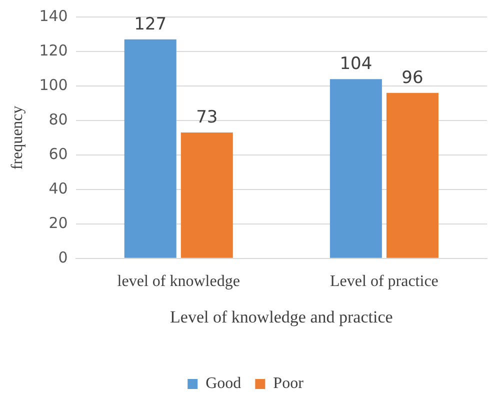 Image resolution: width=497 pixels, height=406 pixels. What do you see at coordinates (413, 78) in the screenshot?
I see `data-label: 96` at bounding box center [413, 78].